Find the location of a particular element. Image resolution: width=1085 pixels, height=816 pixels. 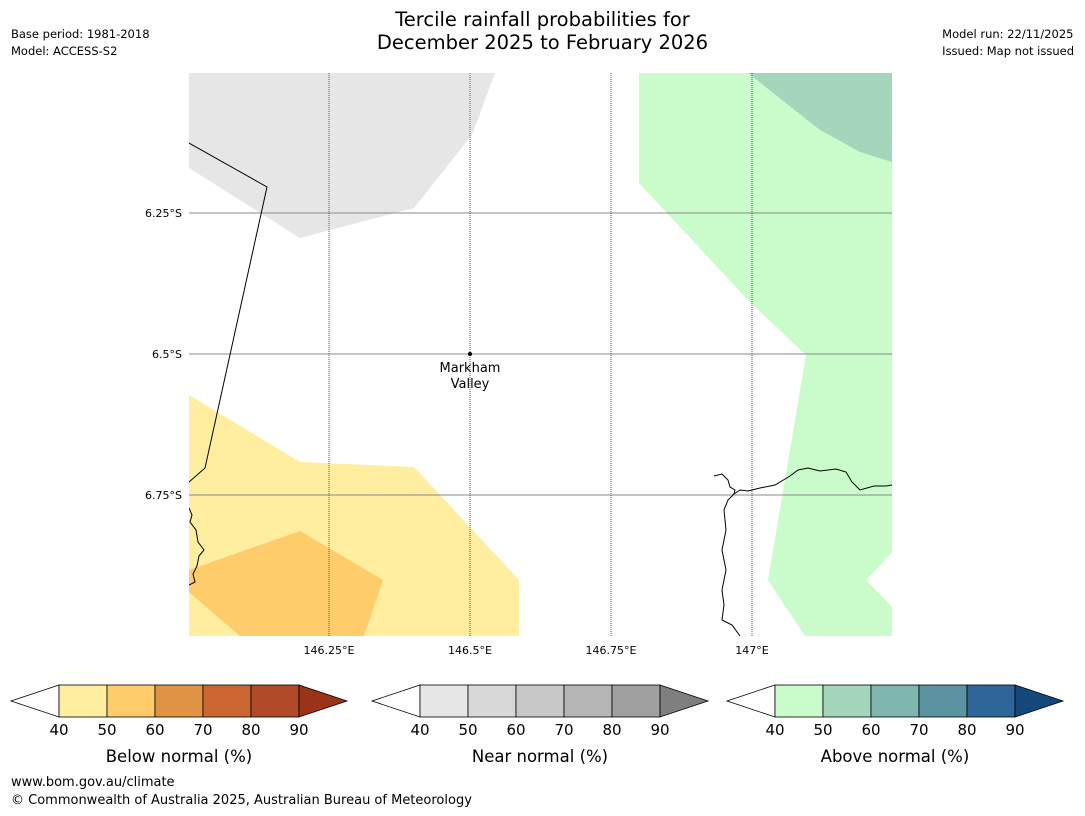

colorbar-above-tick-90: 90 is located at coordinates (1014, 730).